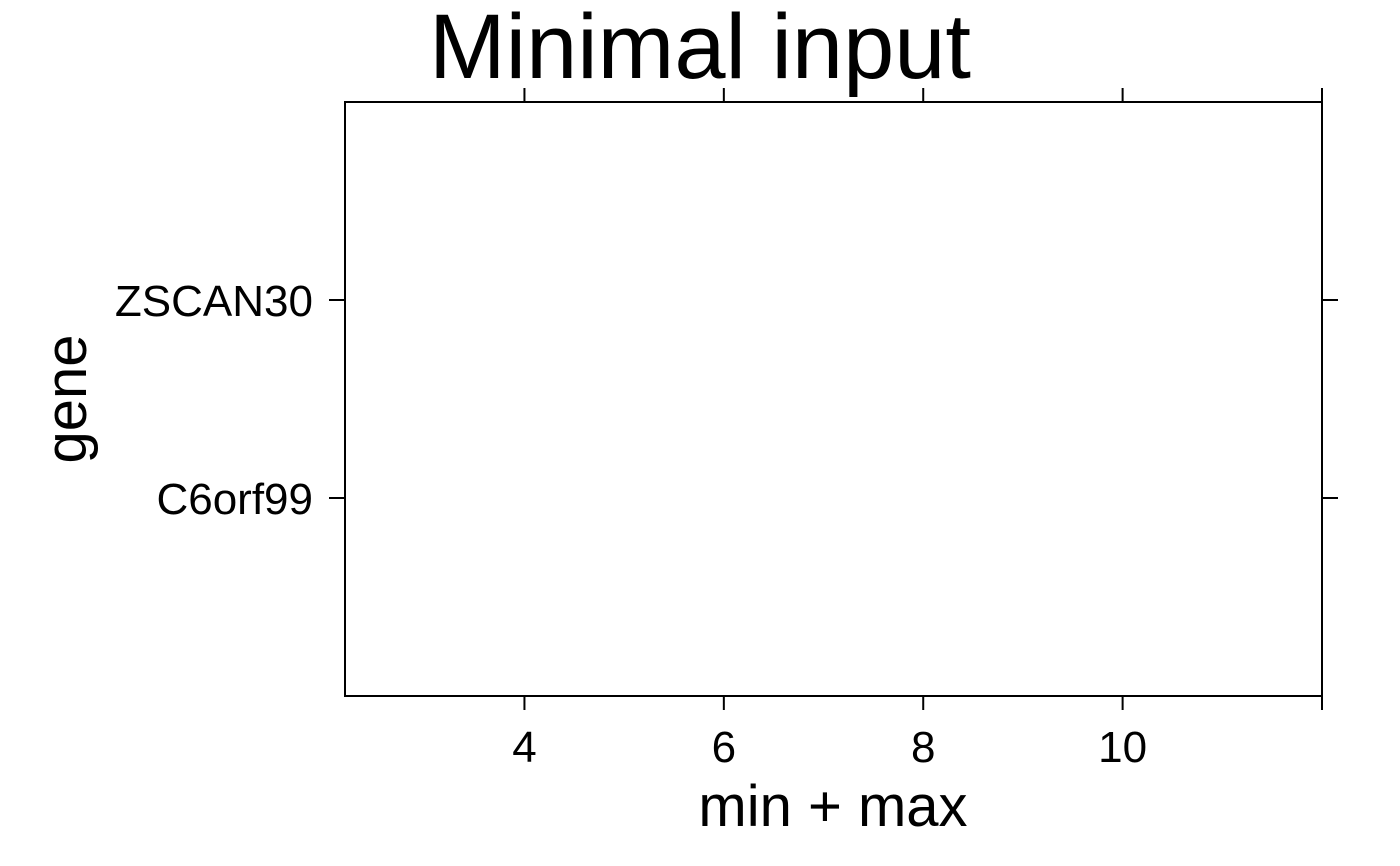 This screenshot has width=1400, height=866. What do you see at coordinates (923, 747) in the screenshot?
I see `x-tick-label: 8` at bounding box center [923, 747].